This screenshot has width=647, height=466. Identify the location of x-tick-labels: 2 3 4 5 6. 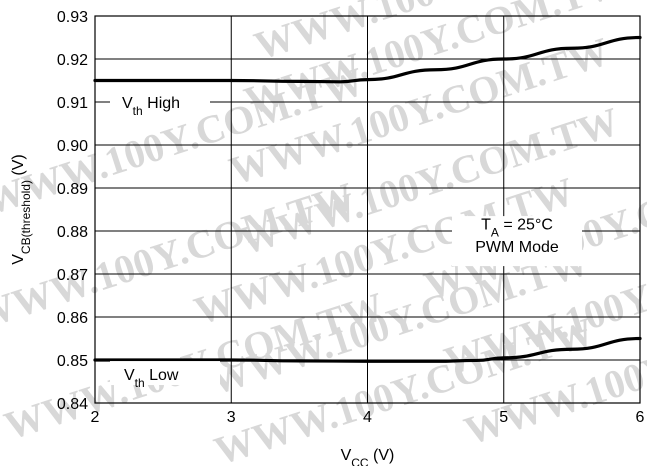
(368, 417).